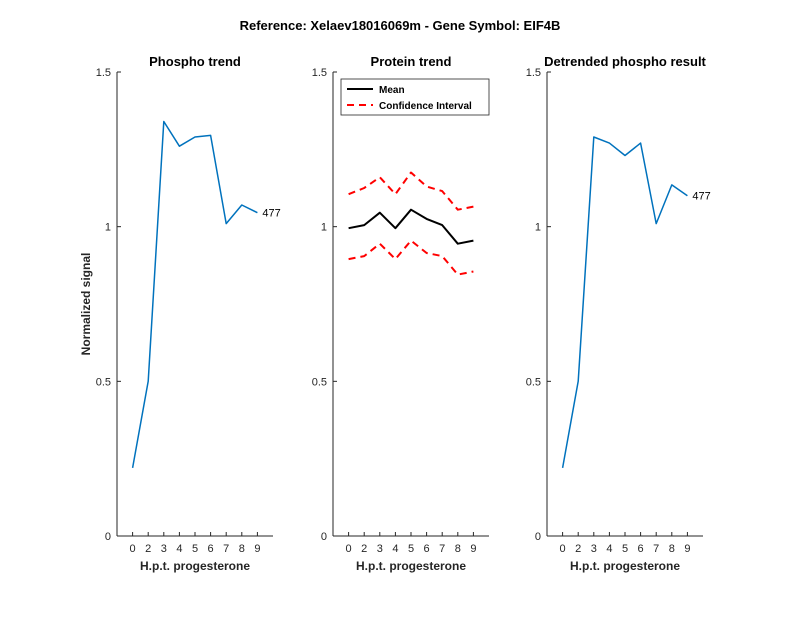 The image size is (800, 618). Describe the element at coordinates (411, 226) in the screenshot. I see `mean-series-line` at that location.